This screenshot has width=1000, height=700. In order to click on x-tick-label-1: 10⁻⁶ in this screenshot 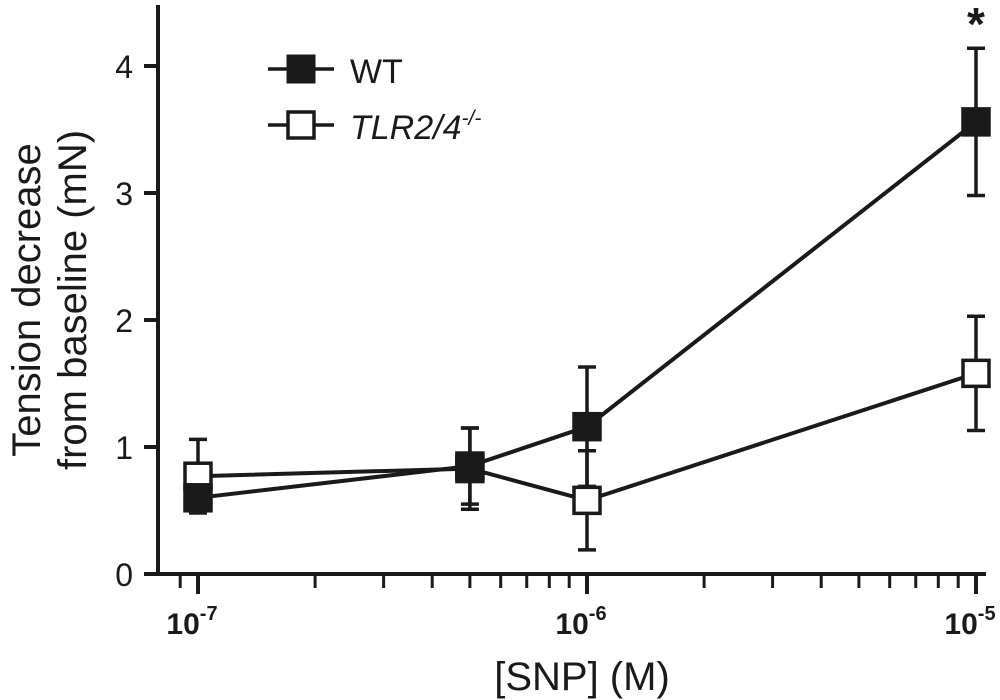, I will do `click(580, 622)`.